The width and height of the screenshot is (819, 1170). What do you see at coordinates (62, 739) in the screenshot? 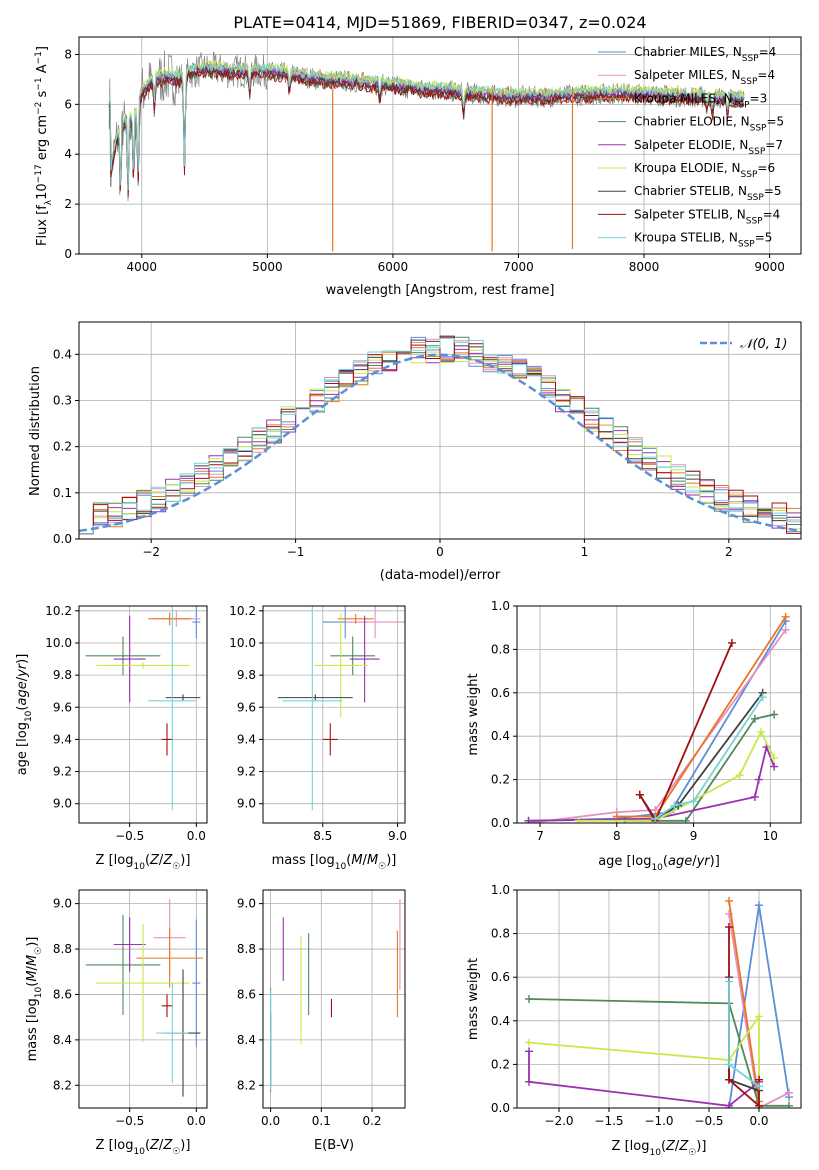
I see `y-tick-label: 9.4` at bounding box center [62, 739].